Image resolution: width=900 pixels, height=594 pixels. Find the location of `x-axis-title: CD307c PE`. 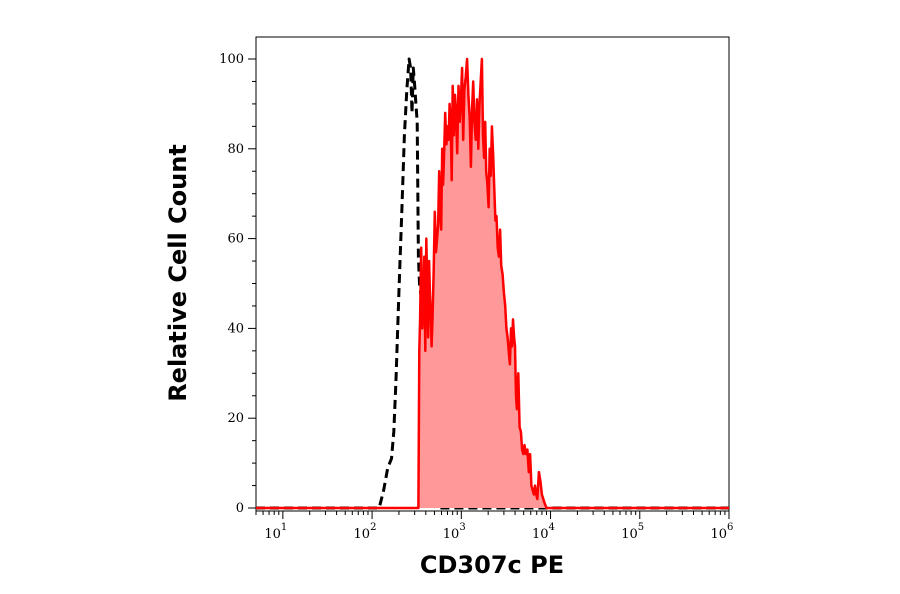

x-axis-title: CD307c PE is located at coordinates (492, 565).